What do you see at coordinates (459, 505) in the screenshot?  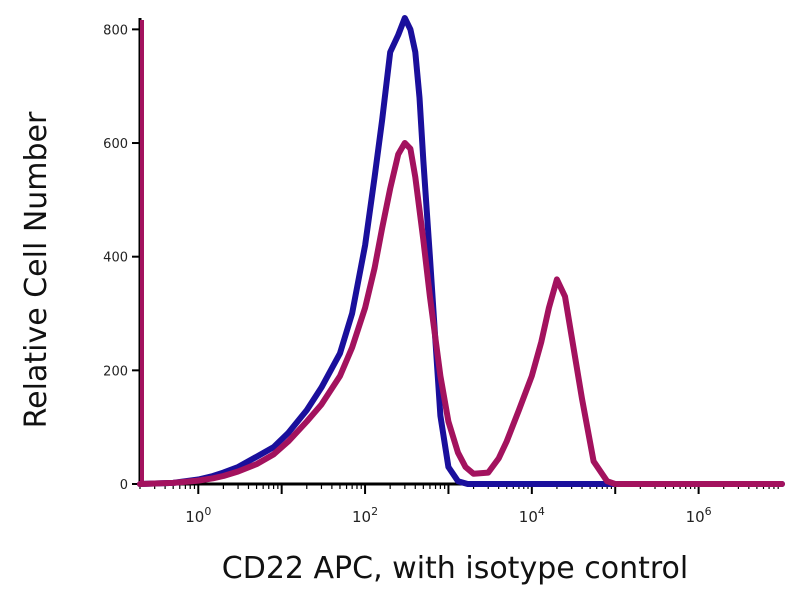 I see `x-ticks: 10⁰ 10² 10⁴ 10⁶` at bounding box center [459, 505].